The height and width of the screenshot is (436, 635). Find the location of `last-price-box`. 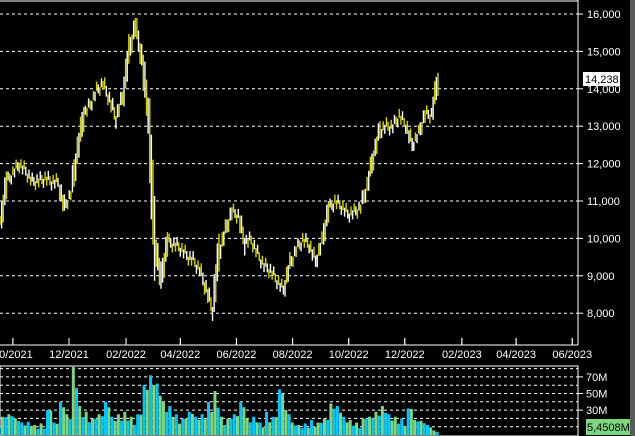

last-price-box is located at coordinates (601, 79).